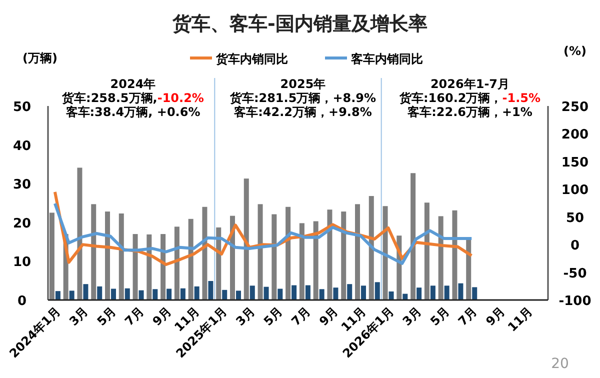  I want to click on text: +8.9%, so click(354, 98).